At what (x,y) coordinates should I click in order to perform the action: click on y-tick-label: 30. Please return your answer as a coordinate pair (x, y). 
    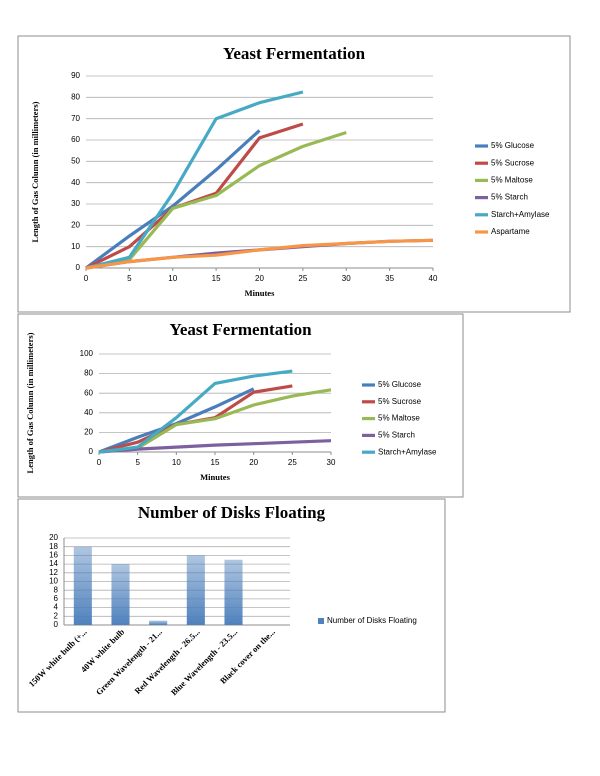
    Looking at the image, I should click on (75, 203).